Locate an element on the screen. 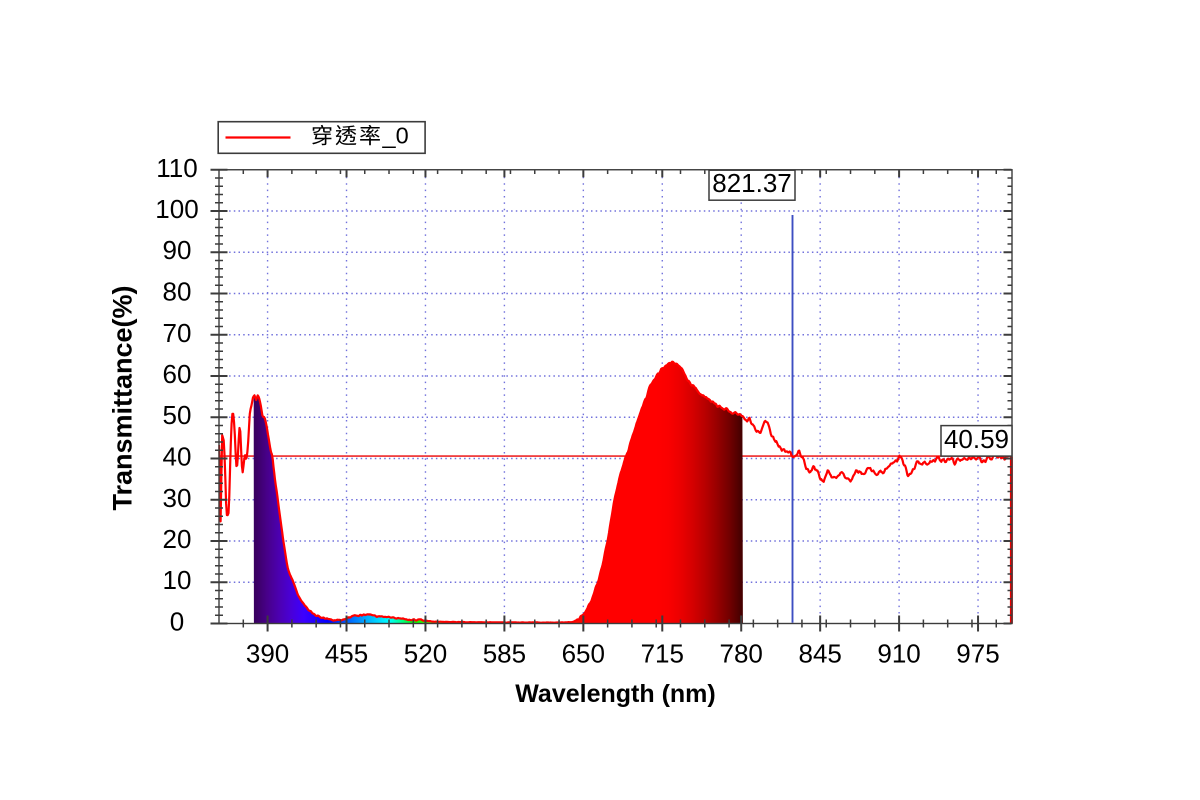 This screenshot has height=800, width=1200. svg-text: _0 is located at coordinates (395, 136).